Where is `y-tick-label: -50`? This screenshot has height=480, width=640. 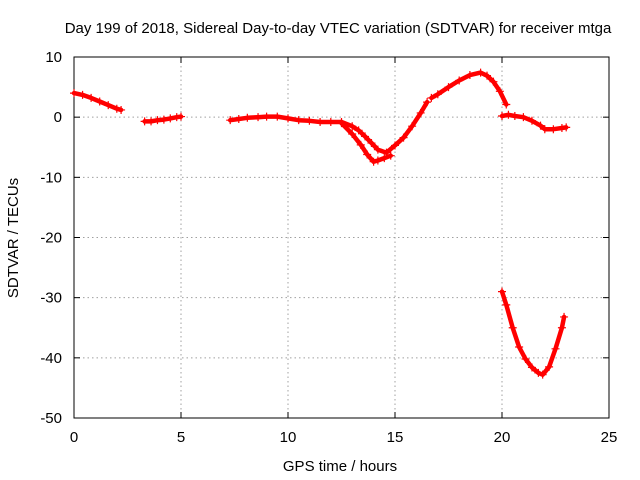
y-tick-label: -50 is located at coordinates (51, 418).